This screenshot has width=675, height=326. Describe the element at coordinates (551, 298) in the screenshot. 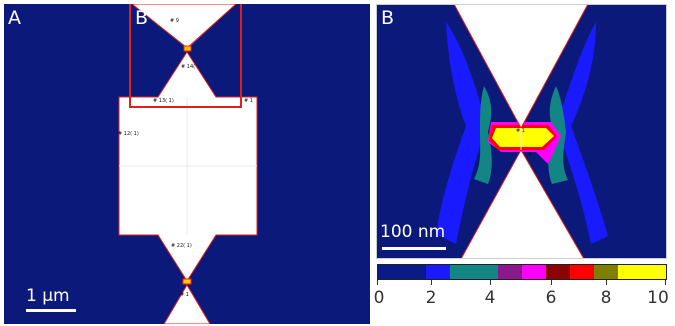

I see `colorbar-tick-label: 6` at that location.